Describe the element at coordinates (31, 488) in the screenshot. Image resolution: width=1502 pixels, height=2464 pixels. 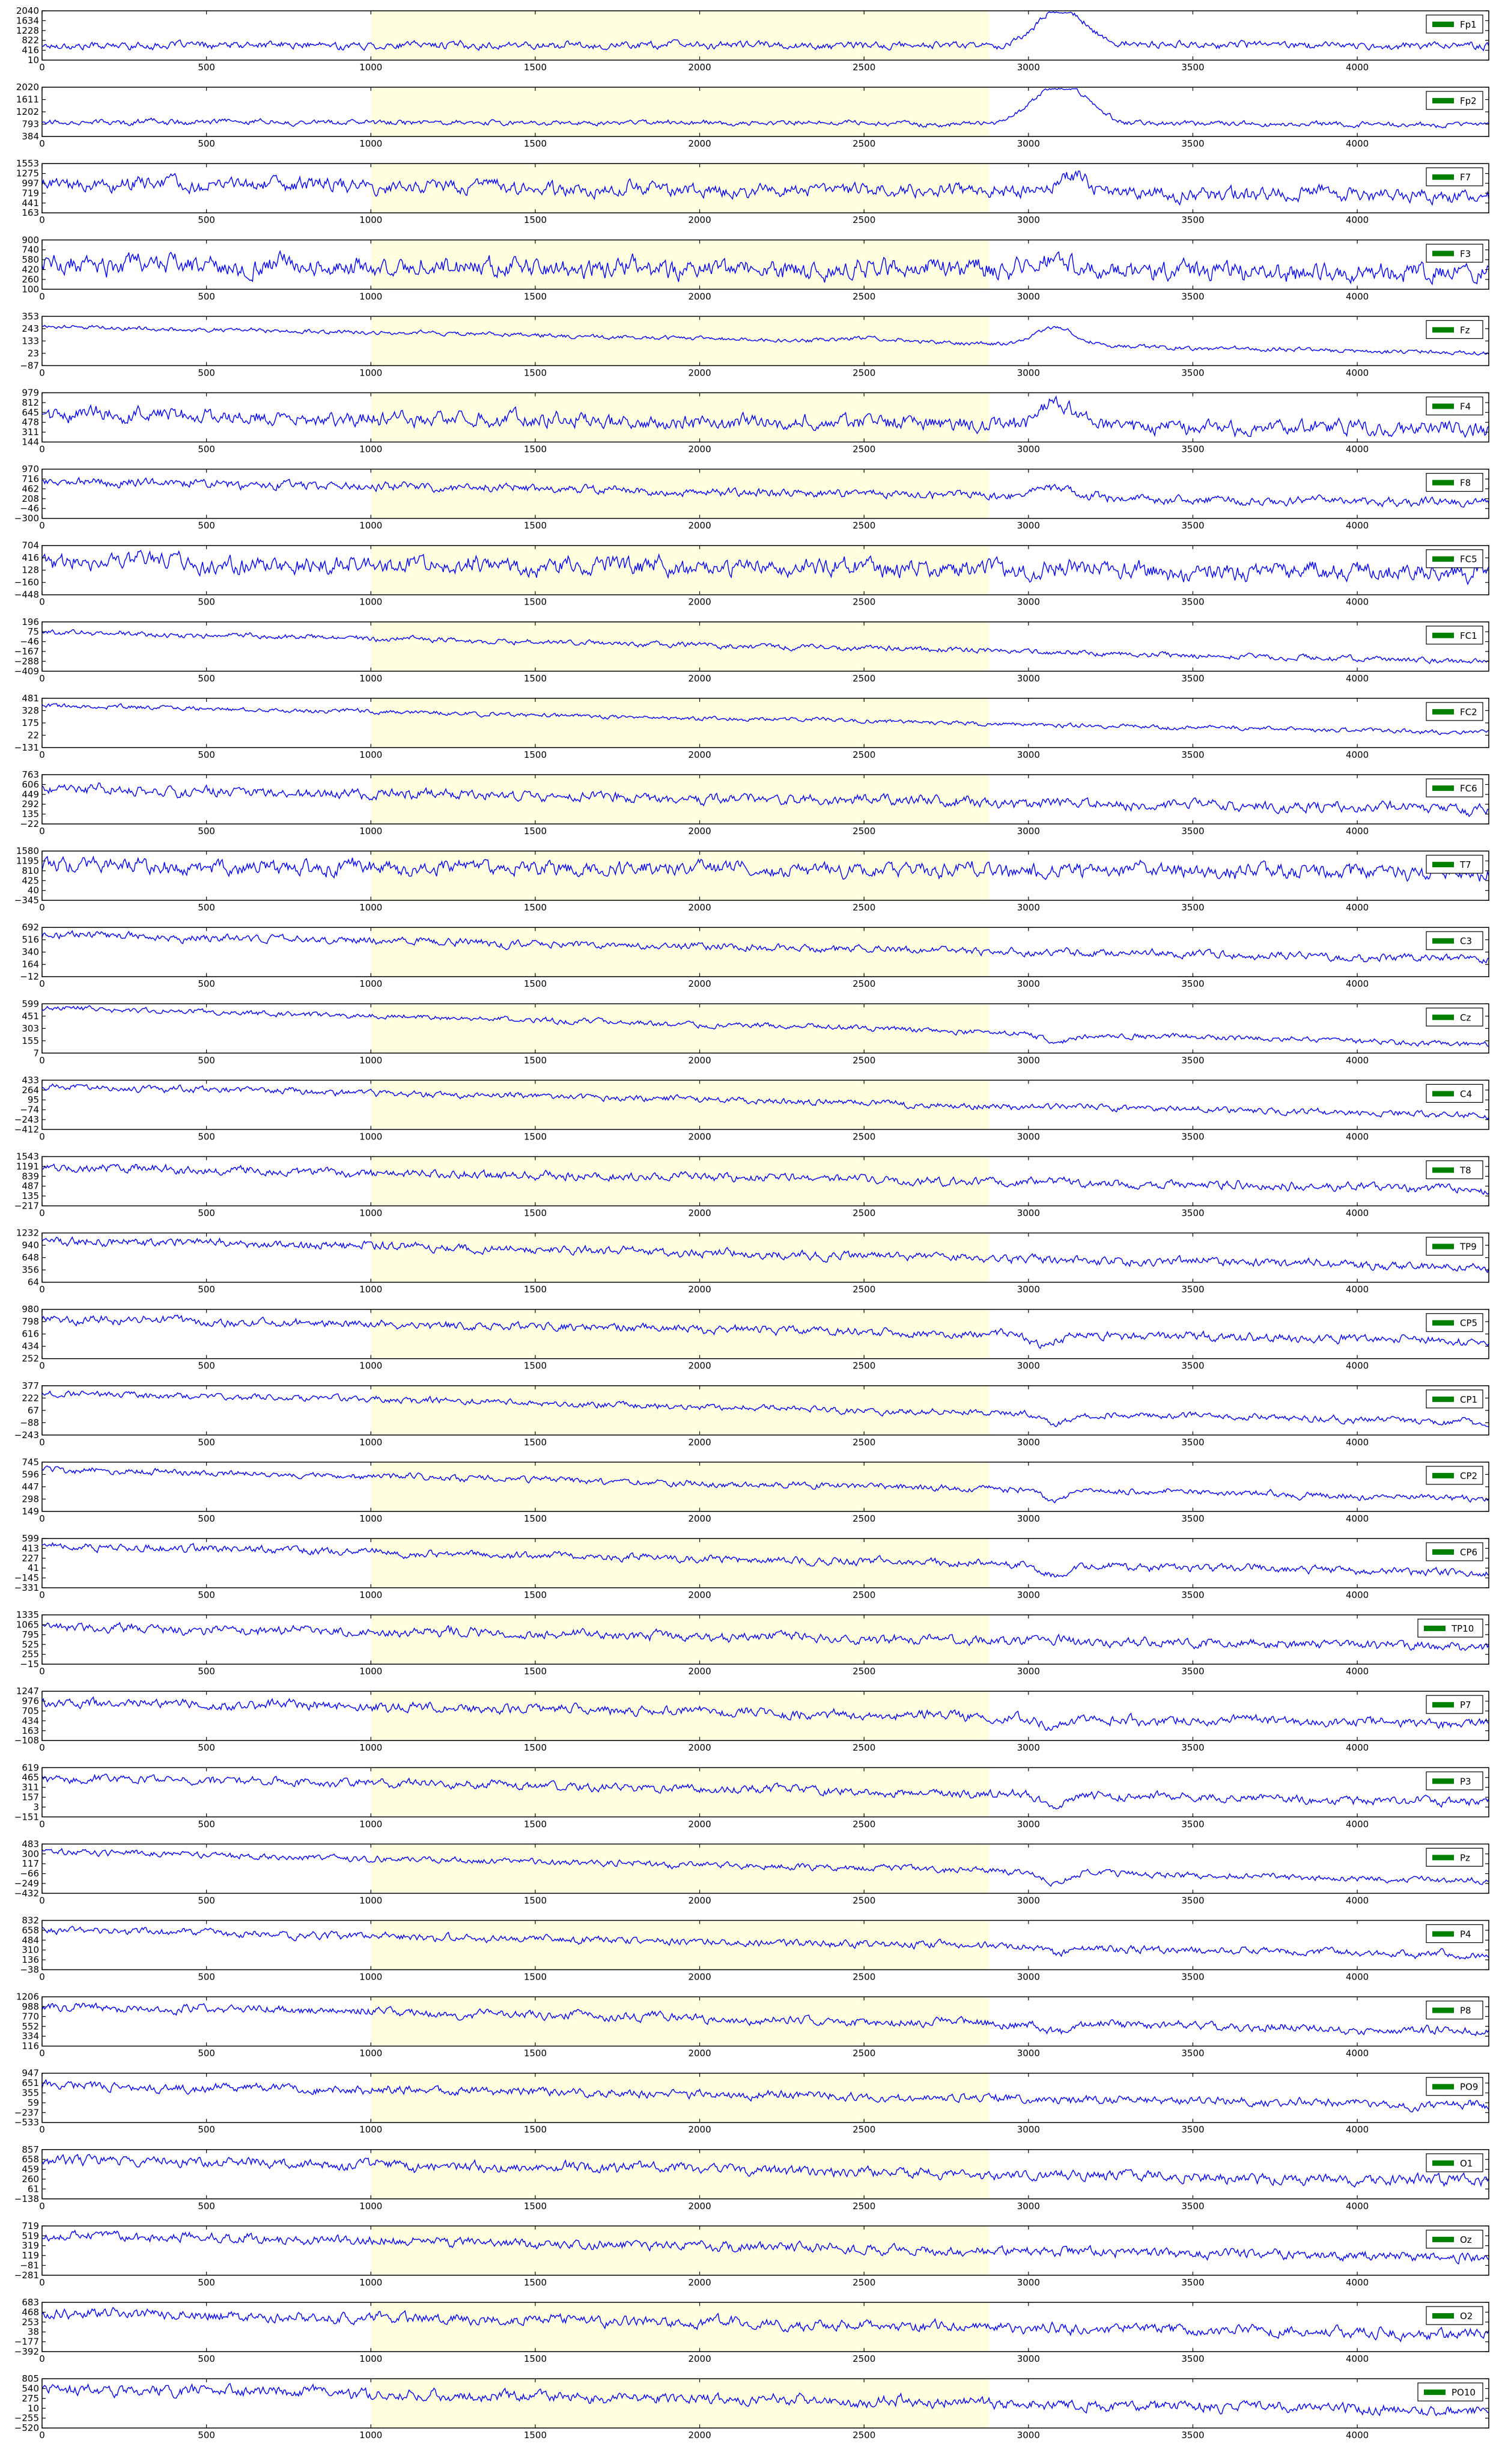
I see `y-tick-label: 462` at that location.